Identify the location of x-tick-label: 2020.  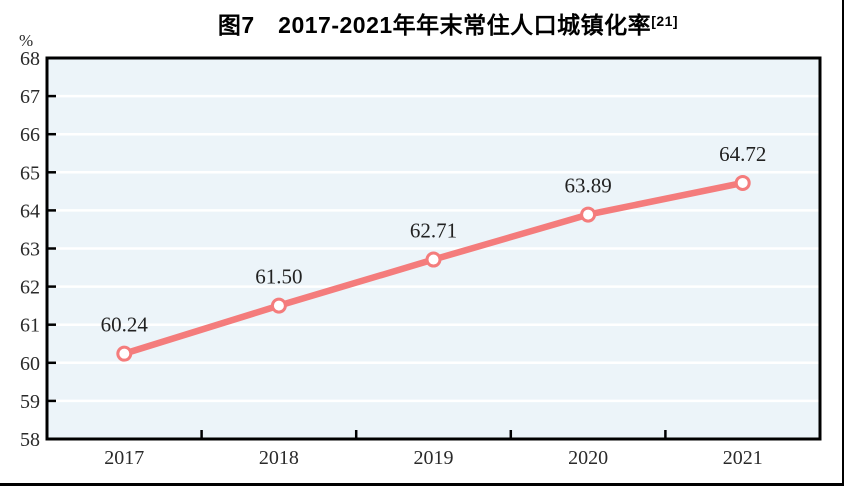
(588, 458).